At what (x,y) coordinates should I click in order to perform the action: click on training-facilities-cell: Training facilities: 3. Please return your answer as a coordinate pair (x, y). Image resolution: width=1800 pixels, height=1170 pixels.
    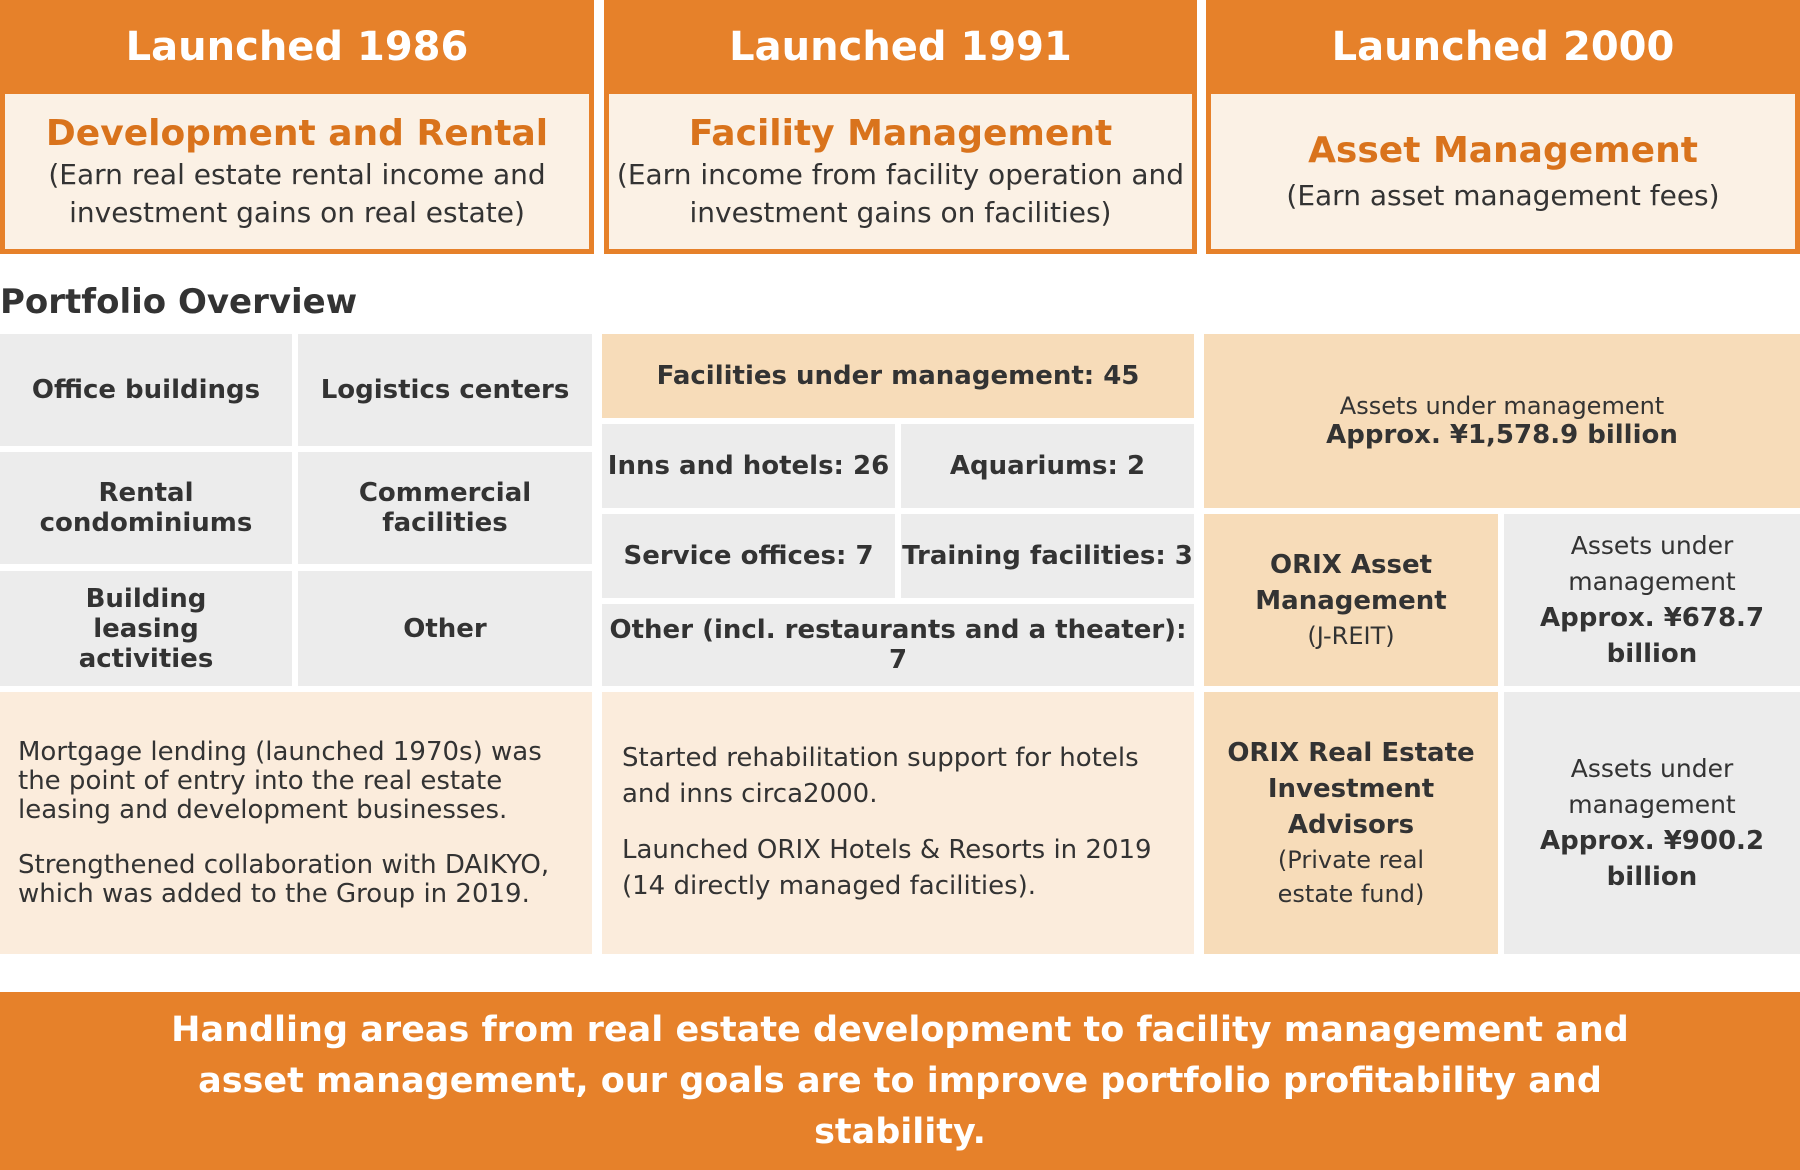
    Looking at the image, I should click on (1047, 556).